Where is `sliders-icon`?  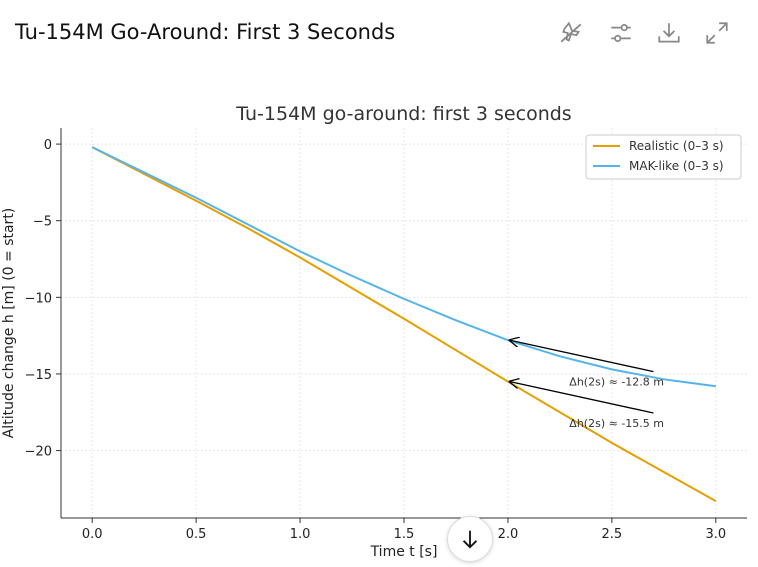 sliders-icon is located at coordinates (621, 33).